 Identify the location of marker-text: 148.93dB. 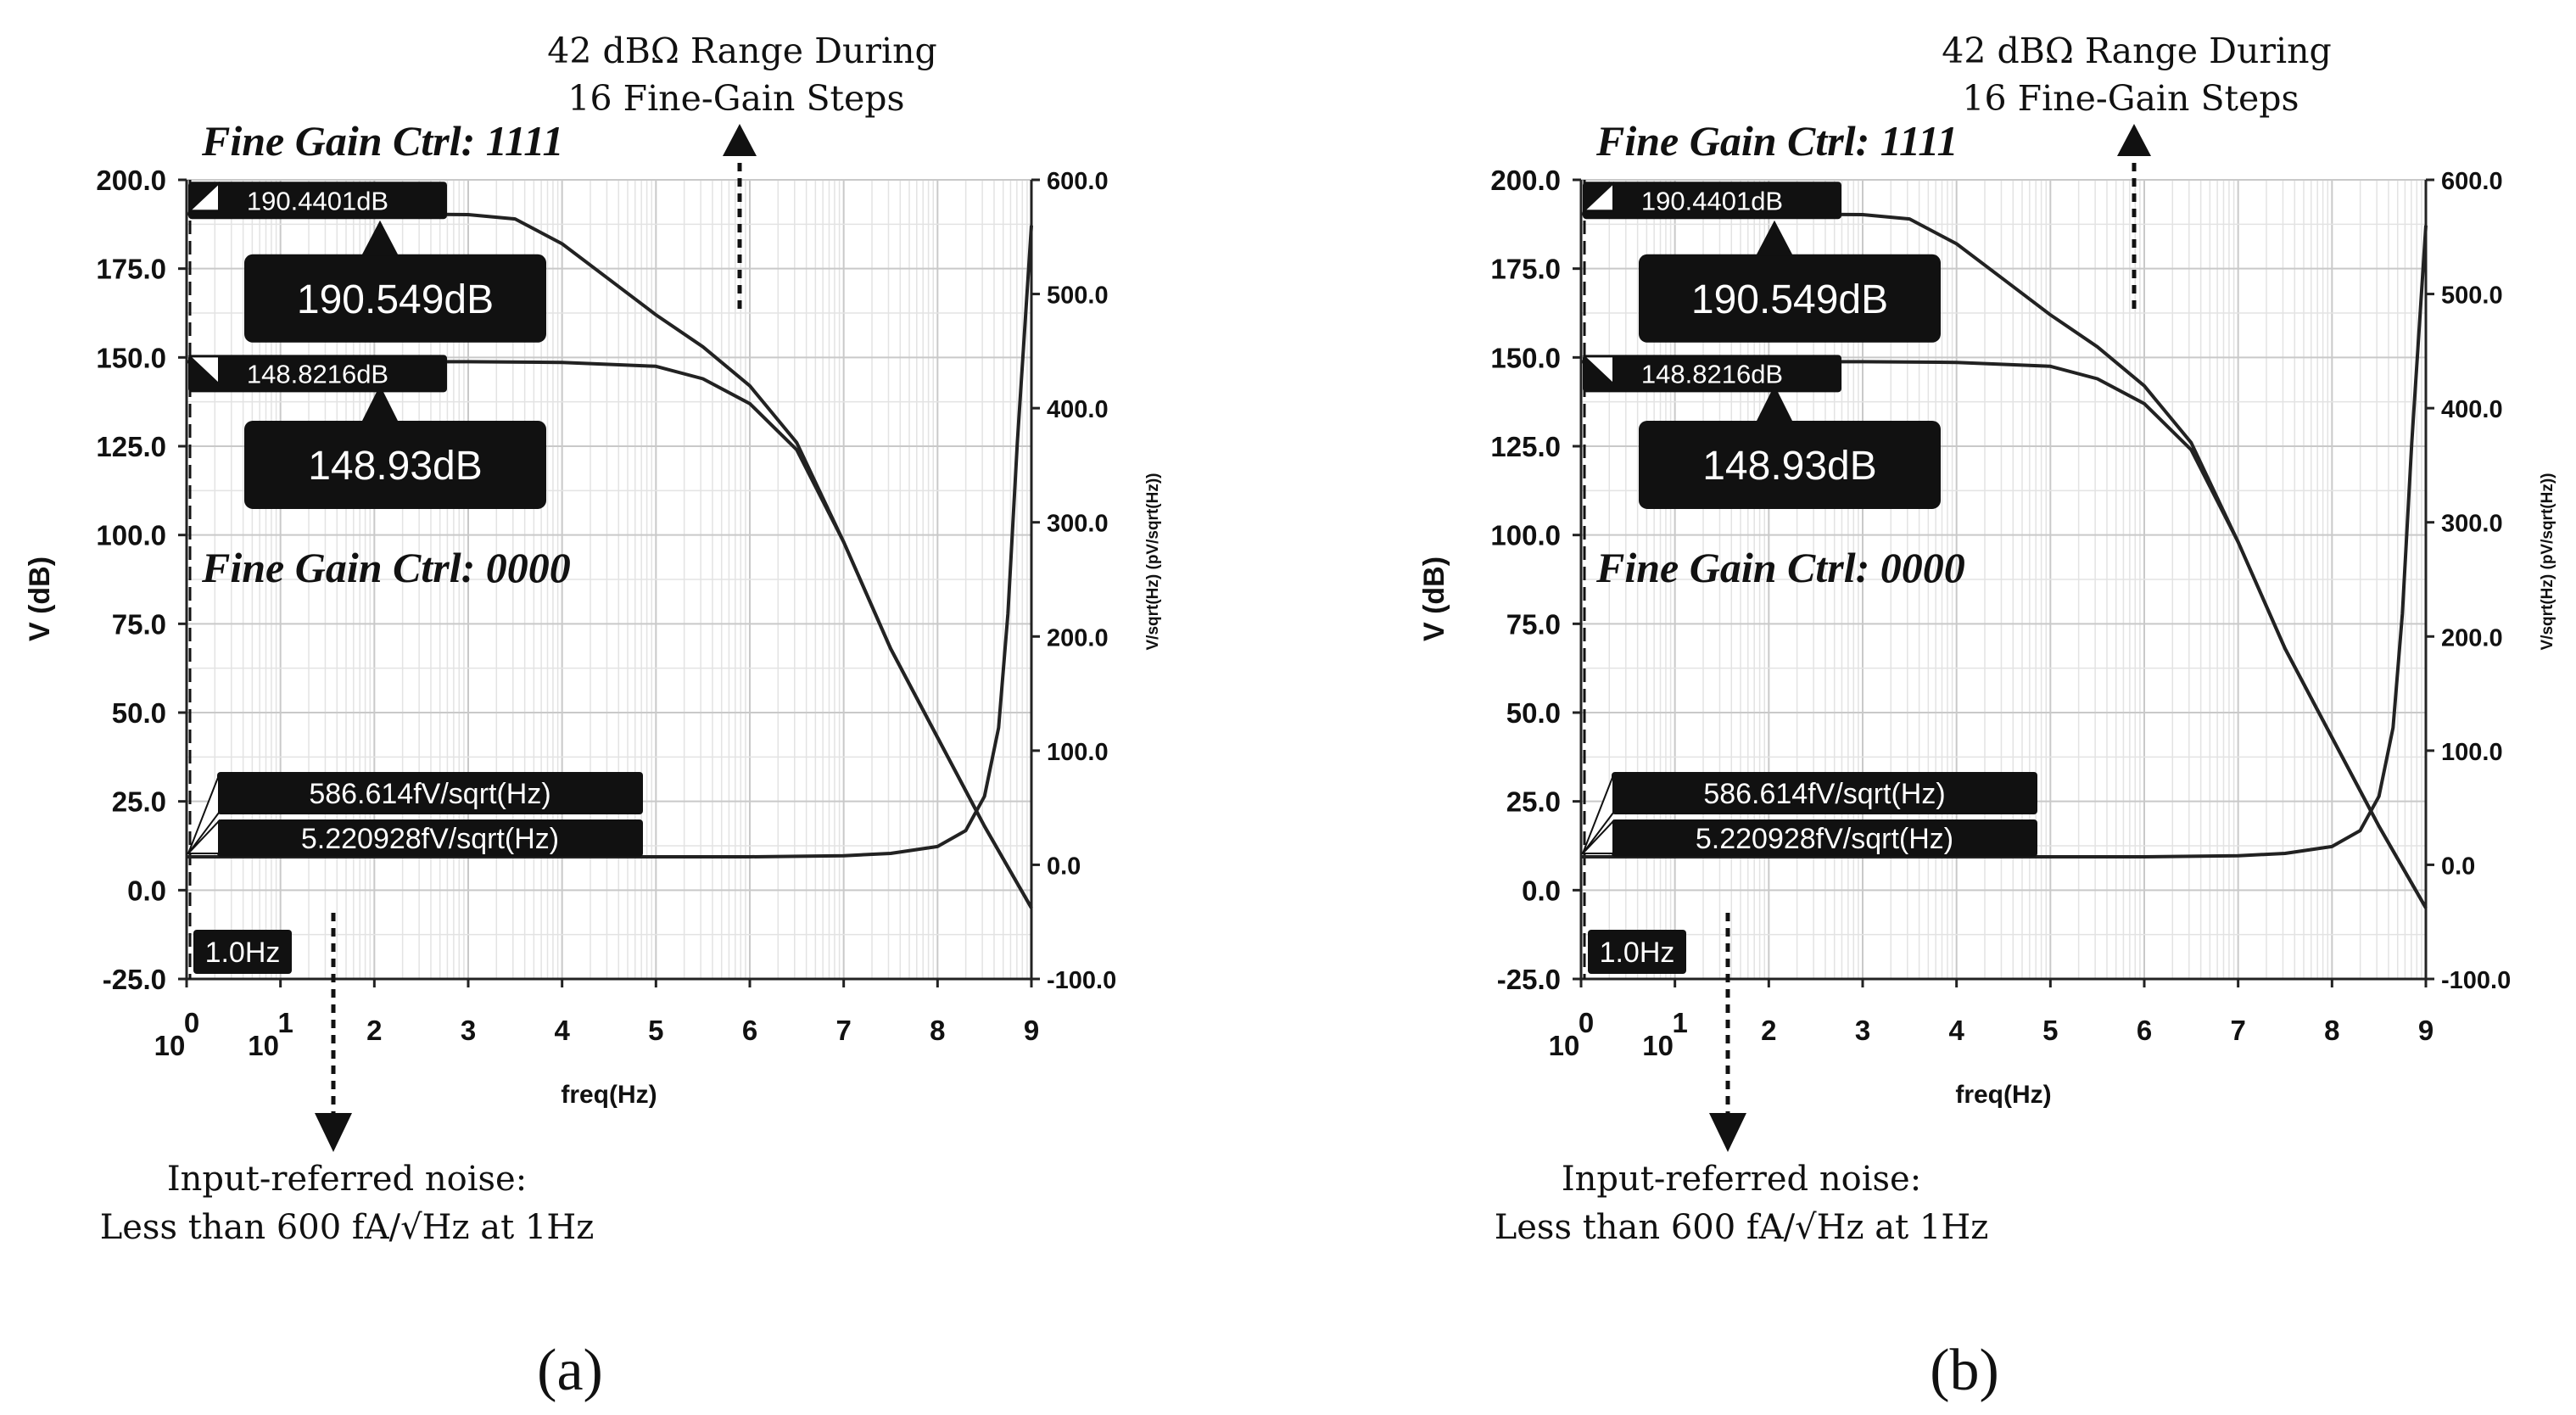
(395, 466).